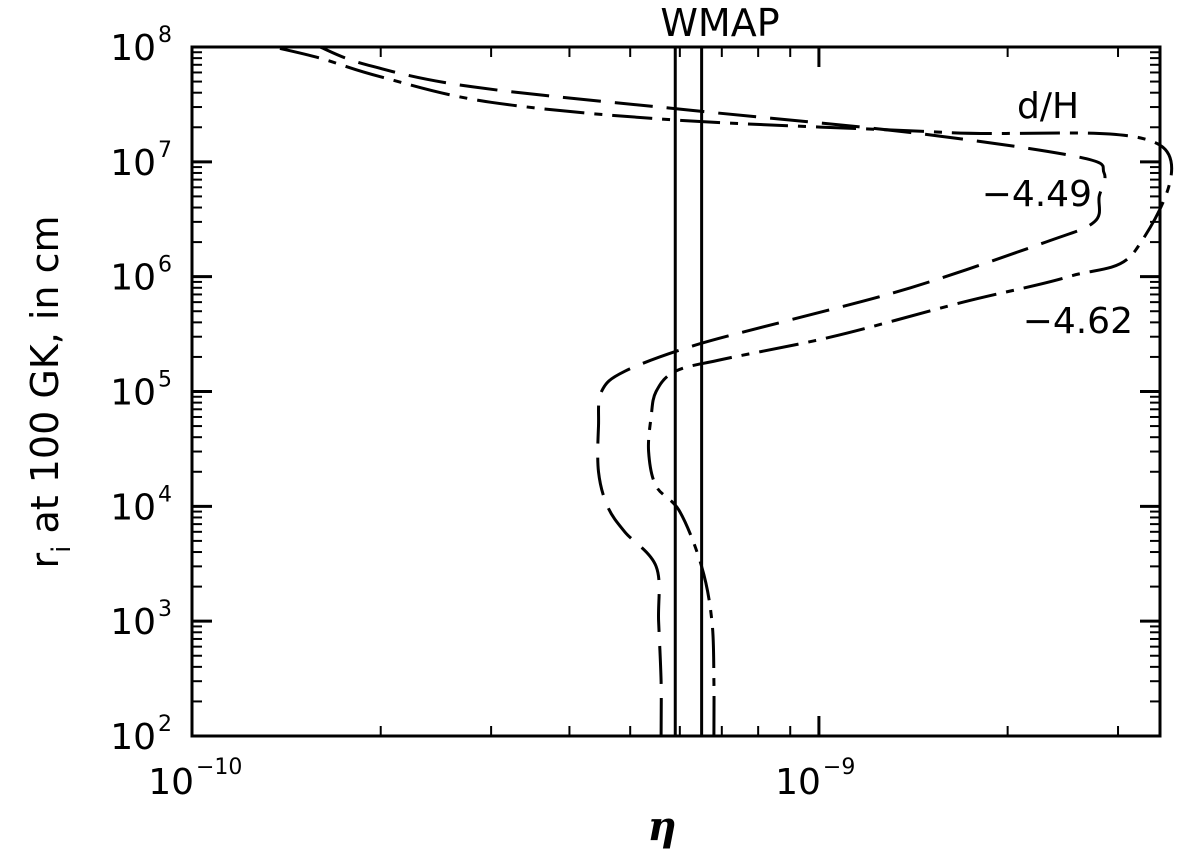 The height and width of the screenshot is (852, 1184). I want to click on x-tick-exponent: −9, so click(839, 767).